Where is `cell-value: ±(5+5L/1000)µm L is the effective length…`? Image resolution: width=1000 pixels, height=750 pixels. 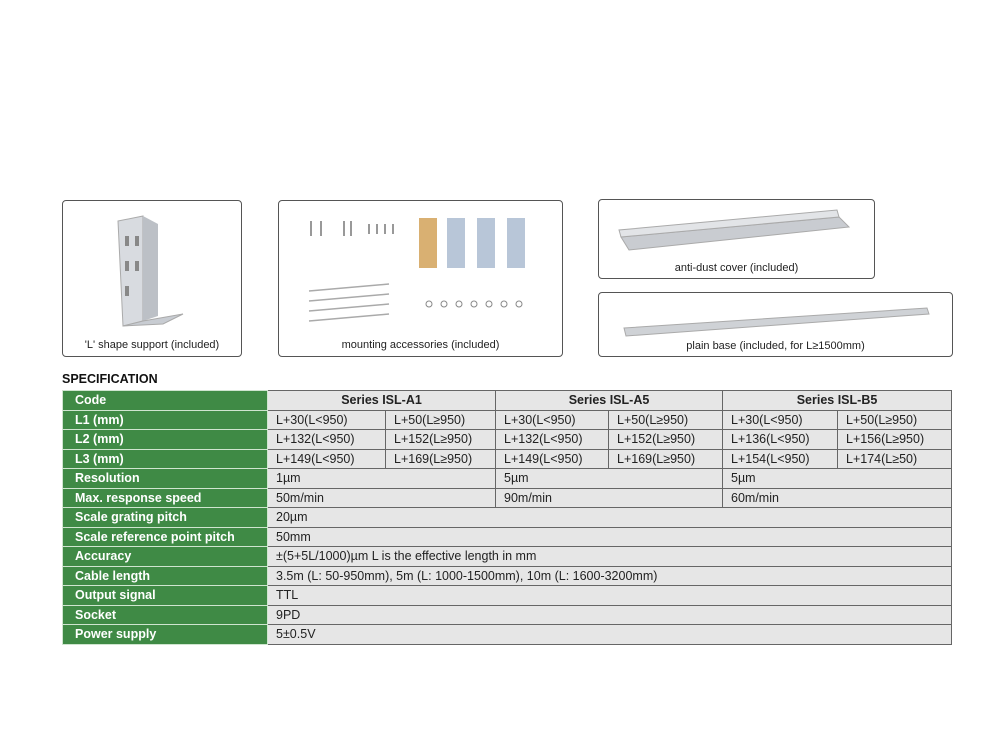
cell-value: ±(5+5L/1000)µm L is the effective length… is located at coordinates (609, 556).